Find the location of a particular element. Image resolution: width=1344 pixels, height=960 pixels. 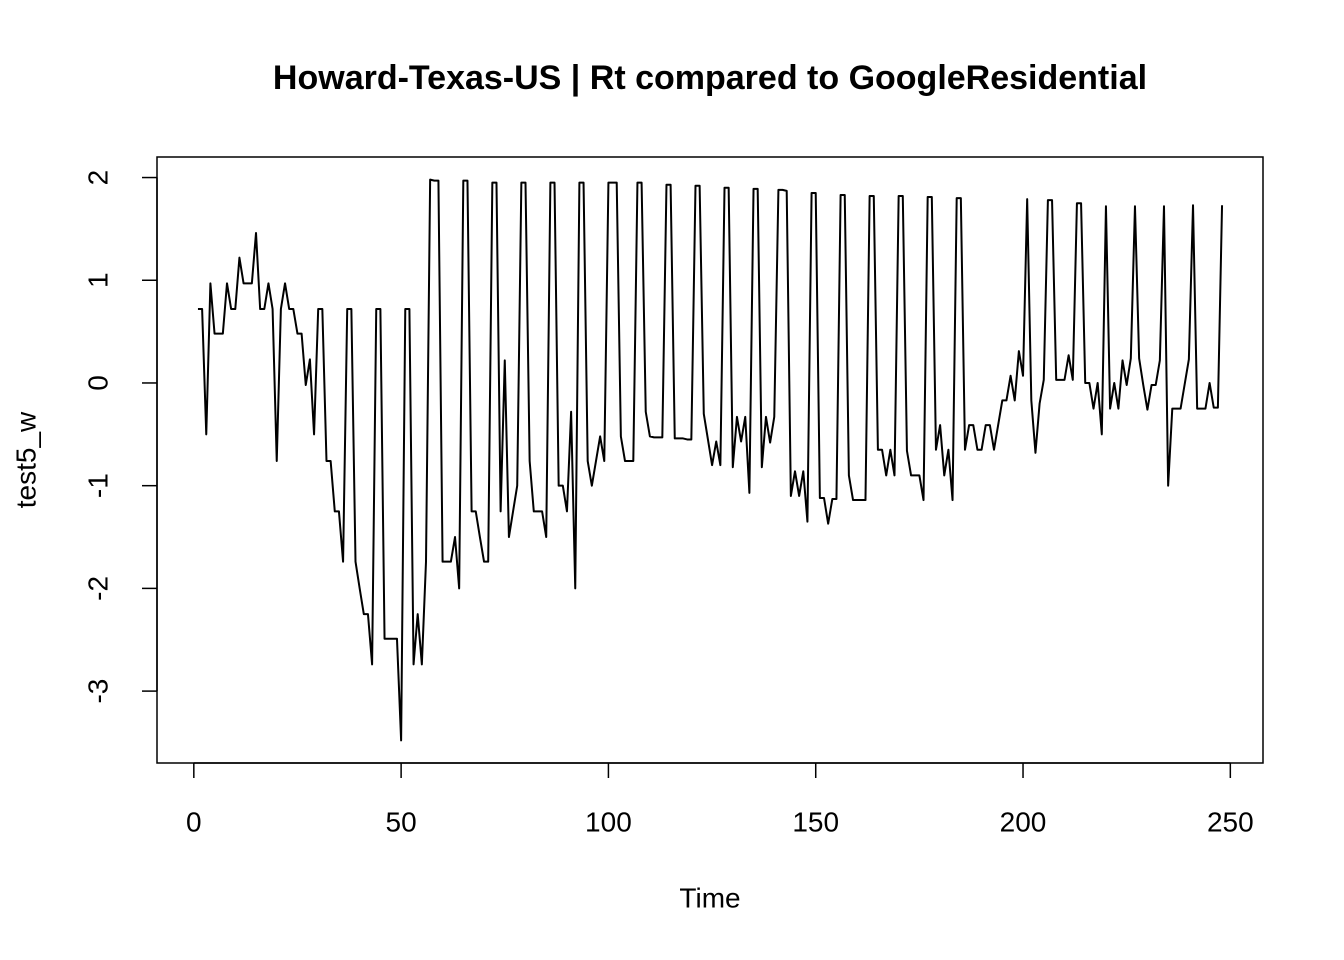

x-tick-label: 50 is located at coordinates (401, 821).